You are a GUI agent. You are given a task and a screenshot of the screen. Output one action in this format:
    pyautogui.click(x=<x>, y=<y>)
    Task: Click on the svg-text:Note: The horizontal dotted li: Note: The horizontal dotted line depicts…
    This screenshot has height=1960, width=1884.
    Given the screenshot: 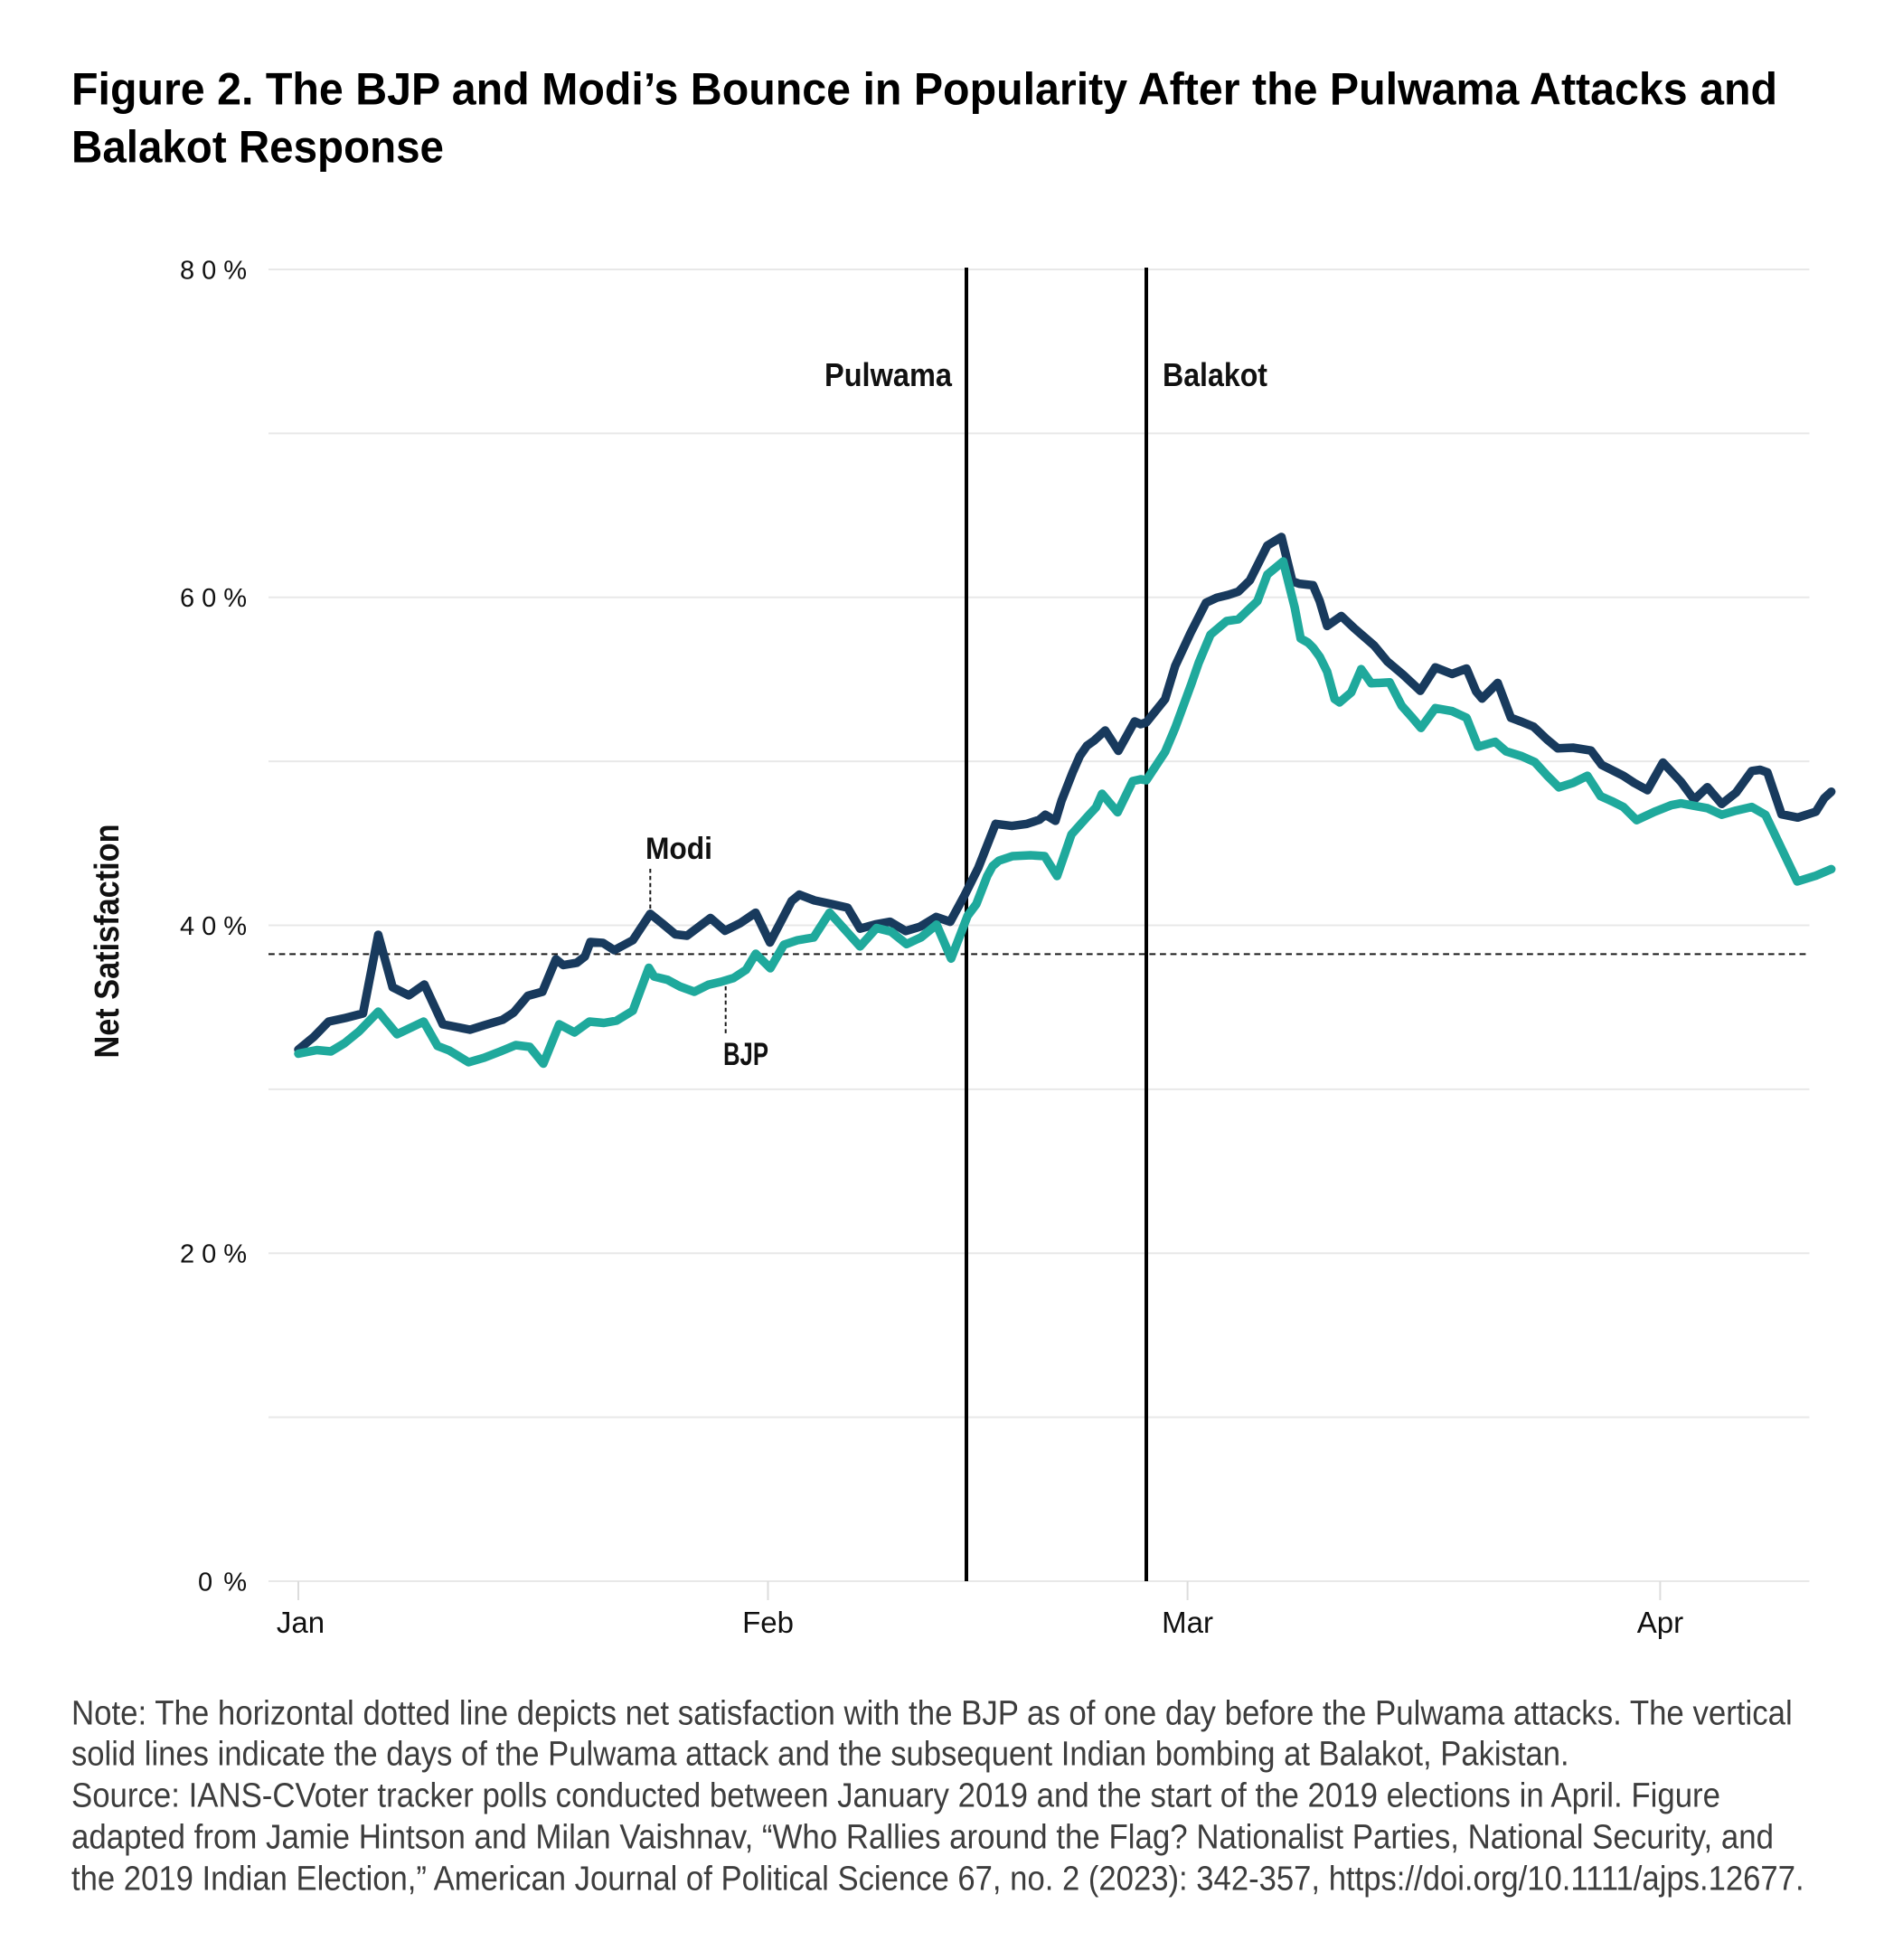 What is the action you would take?
    pyautogui.click(x=932, y=1714)
    